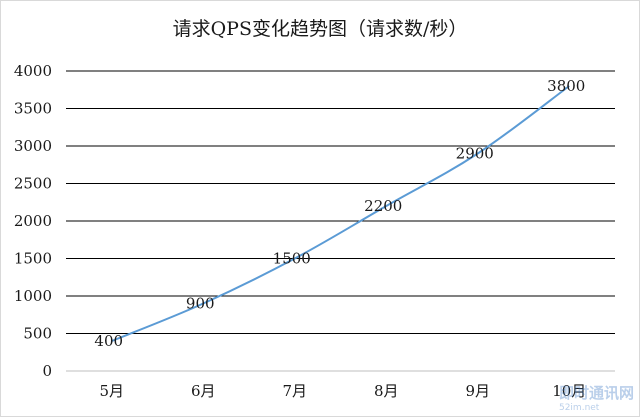 This screenshot has height=417, width=640. What do you see at coordinates (200, 304) in the screenshot?
I see `data-label: 900` at bounding box center [200, 304].